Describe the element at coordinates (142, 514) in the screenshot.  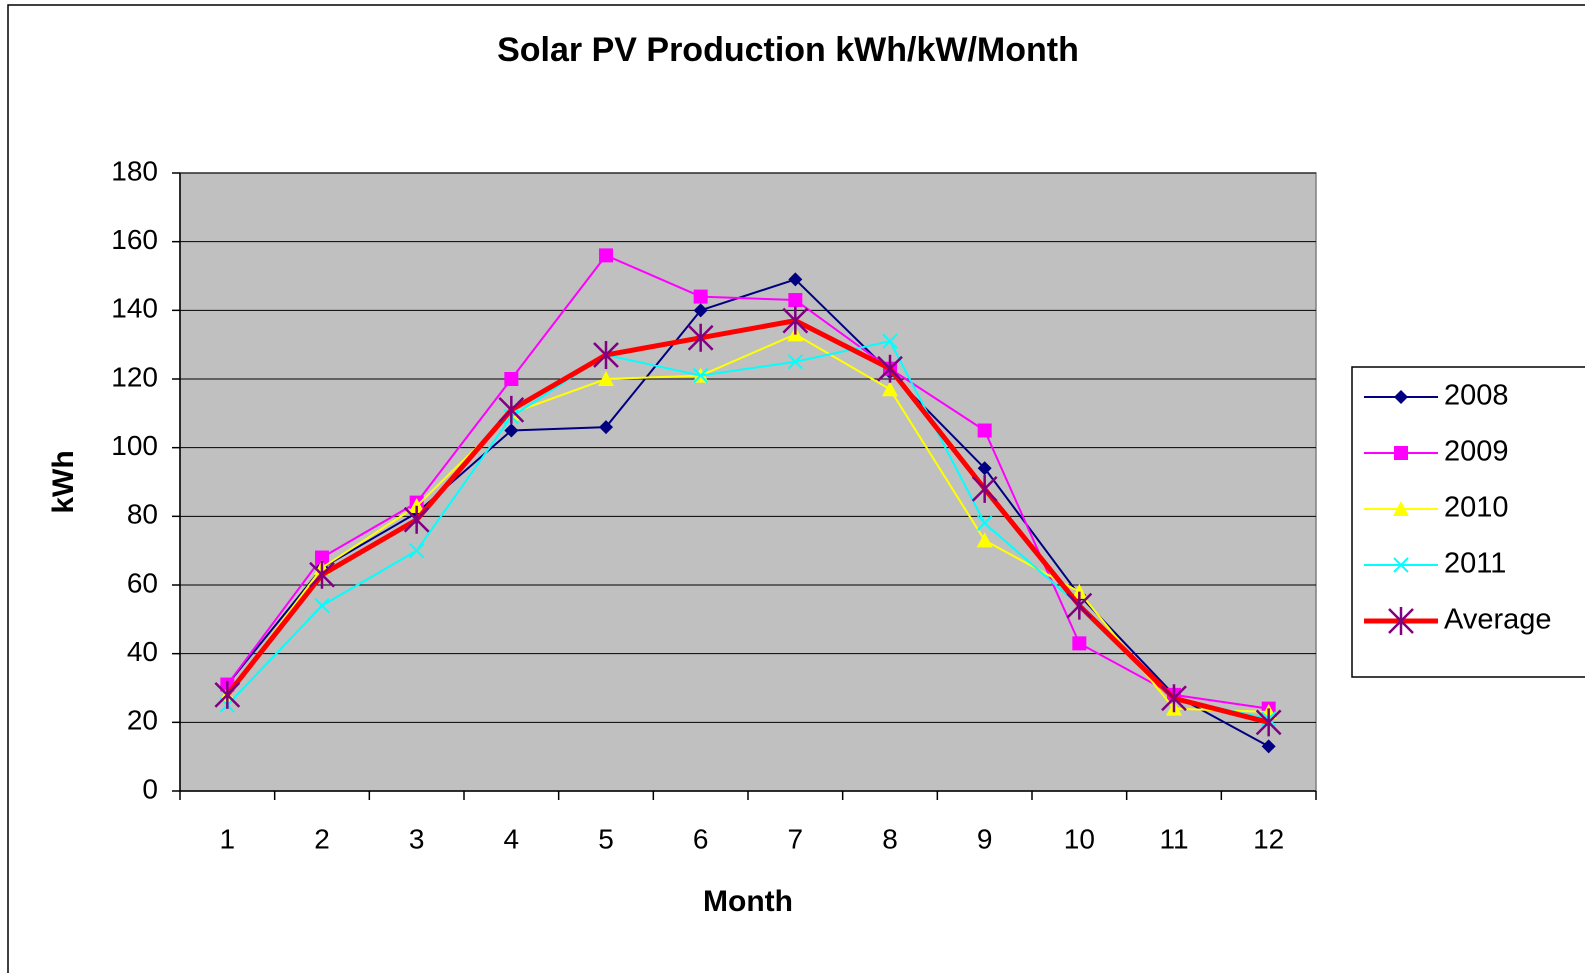
I see `y-tick-label: 80` at that location.